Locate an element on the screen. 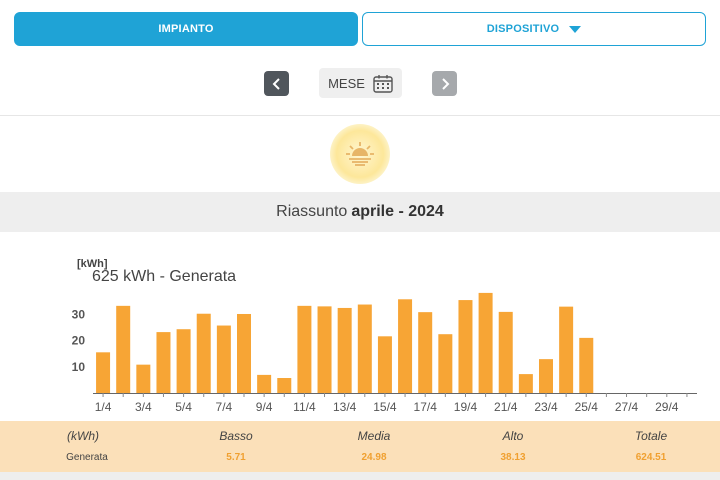 This screenshot has height=480, width=720. y-tick-label: 20 is located at coordinates (79, 341).